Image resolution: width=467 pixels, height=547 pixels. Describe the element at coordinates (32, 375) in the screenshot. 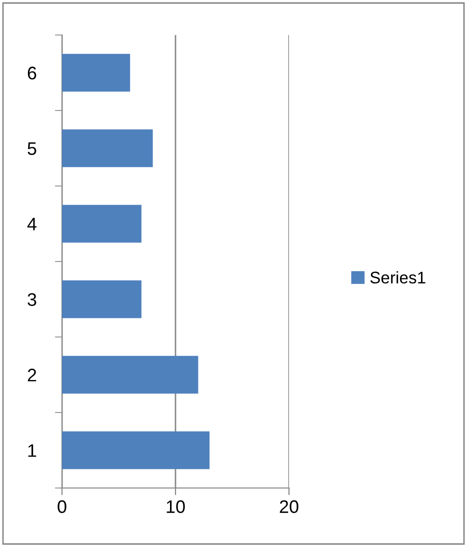

I see `y-tick-label: 2` at that location.